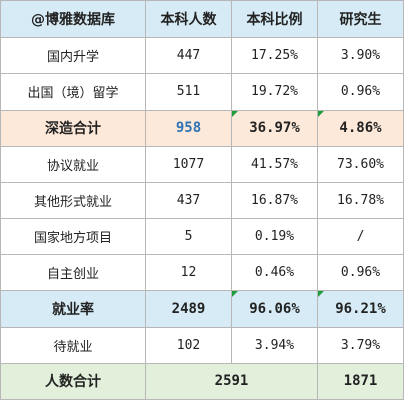  I want to click on row-ratio: 3.94%, so click(274, 345).